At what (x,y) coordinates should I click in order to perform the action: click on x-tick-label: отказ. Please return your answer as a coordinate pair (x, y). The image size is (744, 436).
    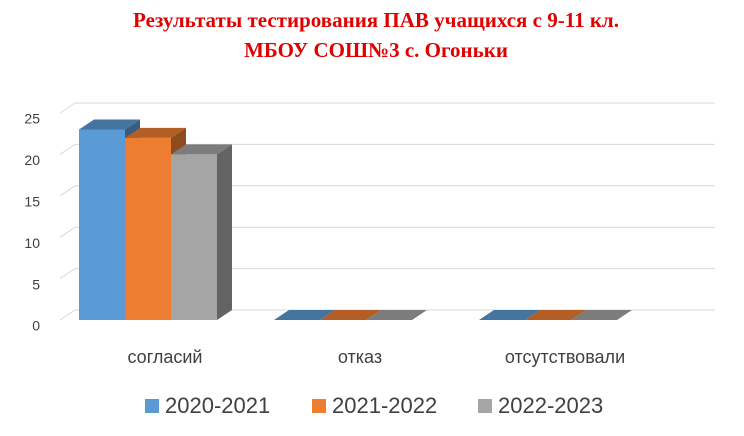
    Looking at the image, I should click on (360, 357).